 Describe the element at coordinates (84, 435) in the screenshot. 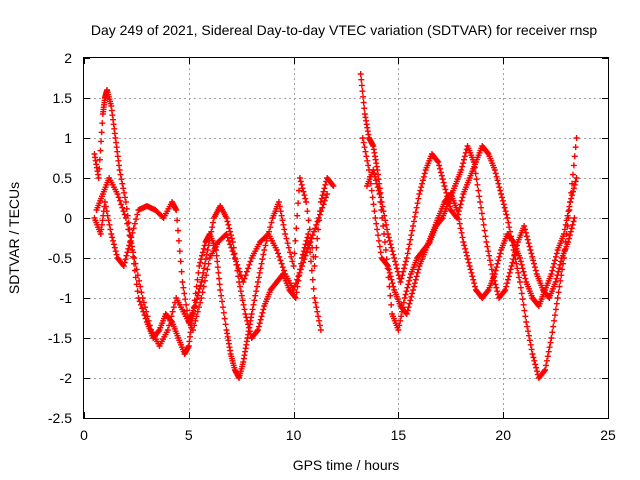

I see `x-tick-label: 0` at that location.